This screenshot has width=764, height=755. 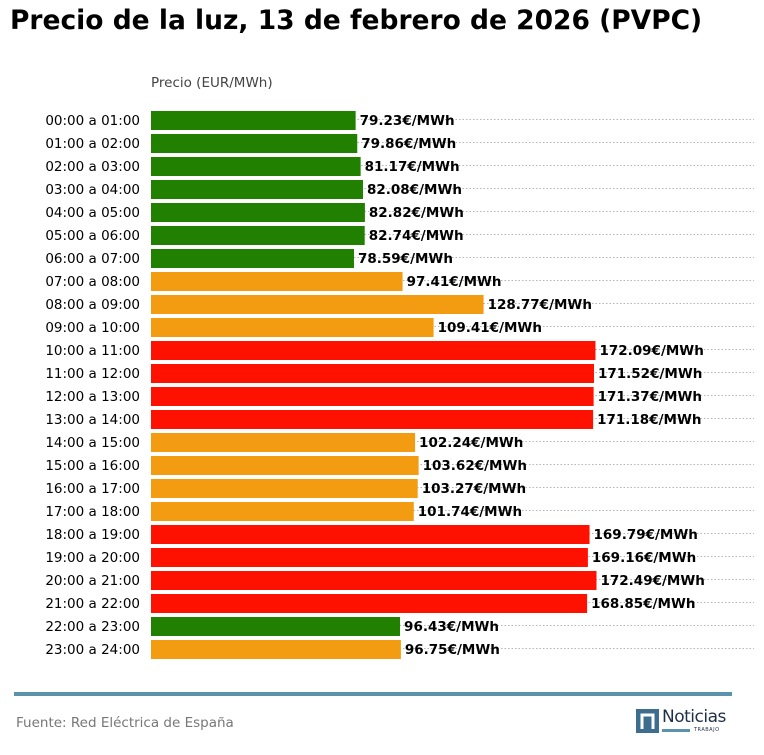 I want to click on tick-label: 23:00 a 24:00, so click(x=92, y=650).